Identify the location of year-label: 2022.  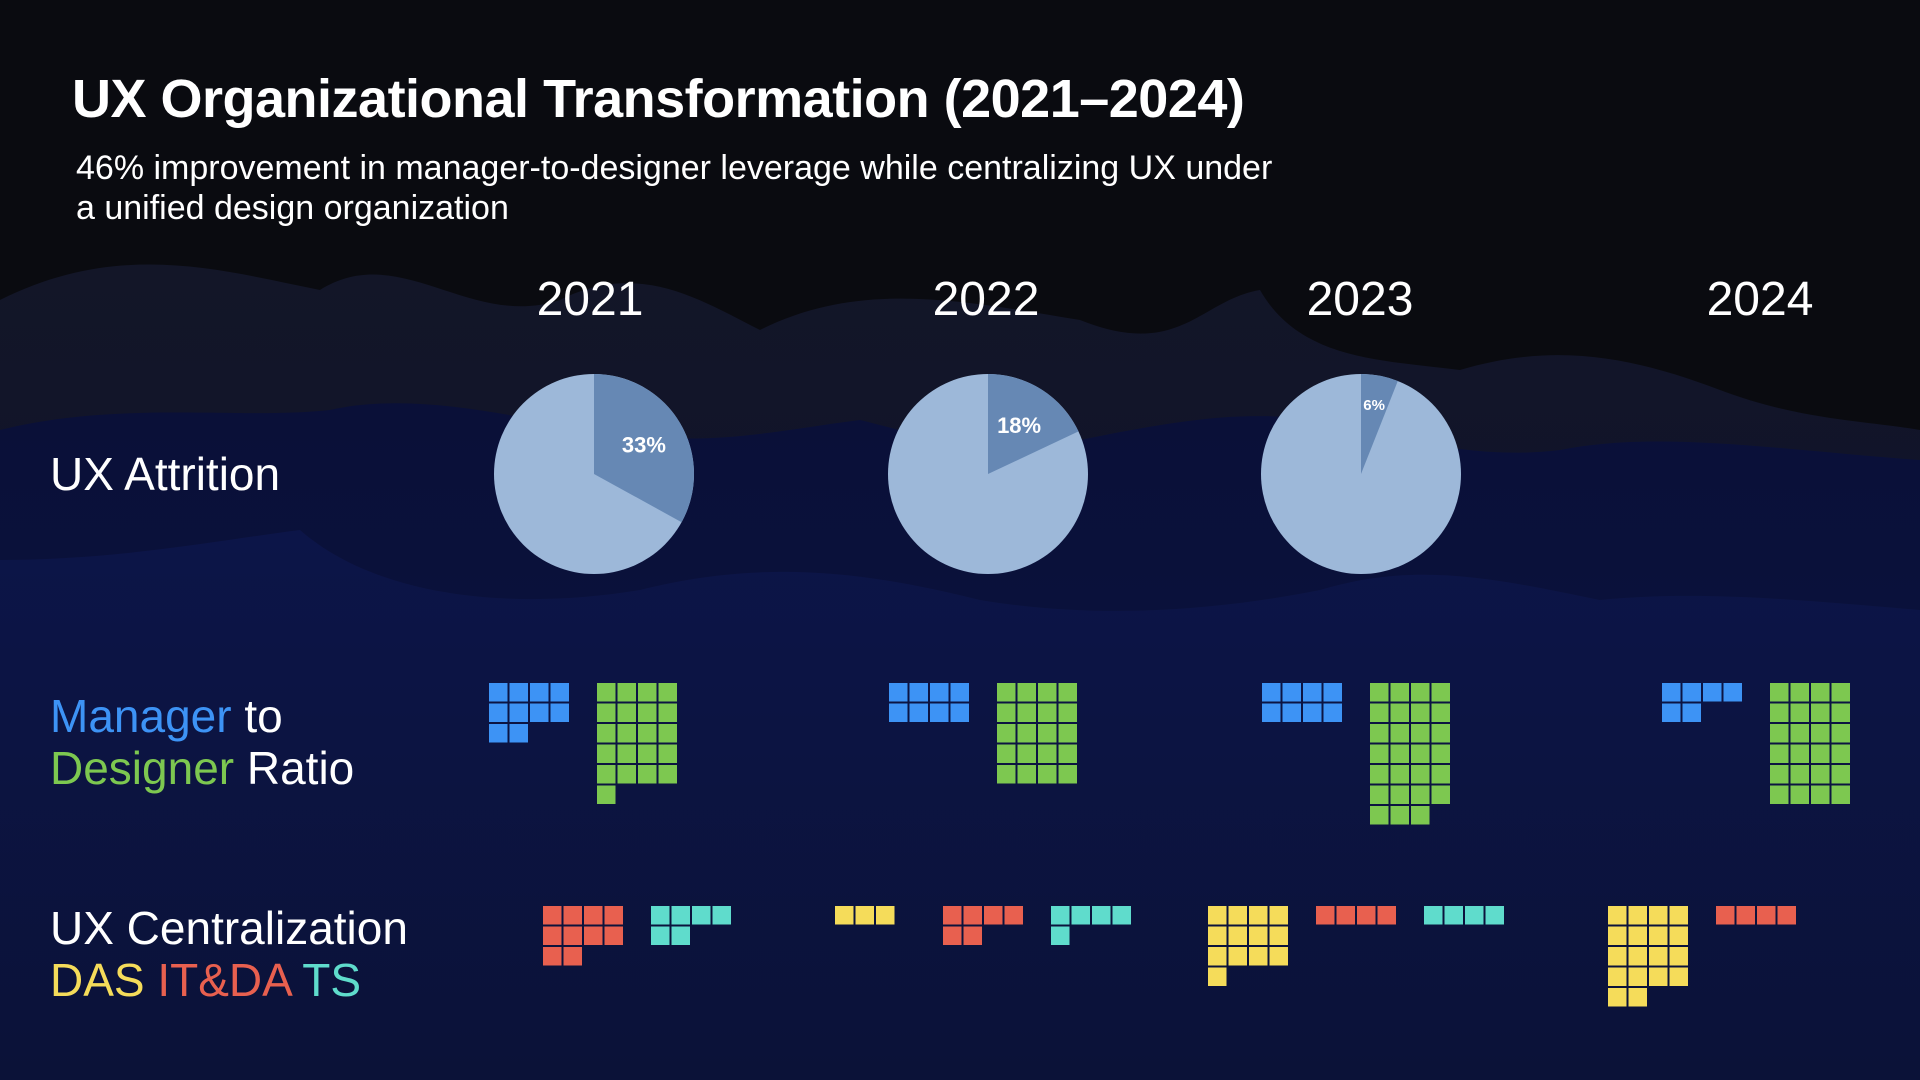
(986, 299).